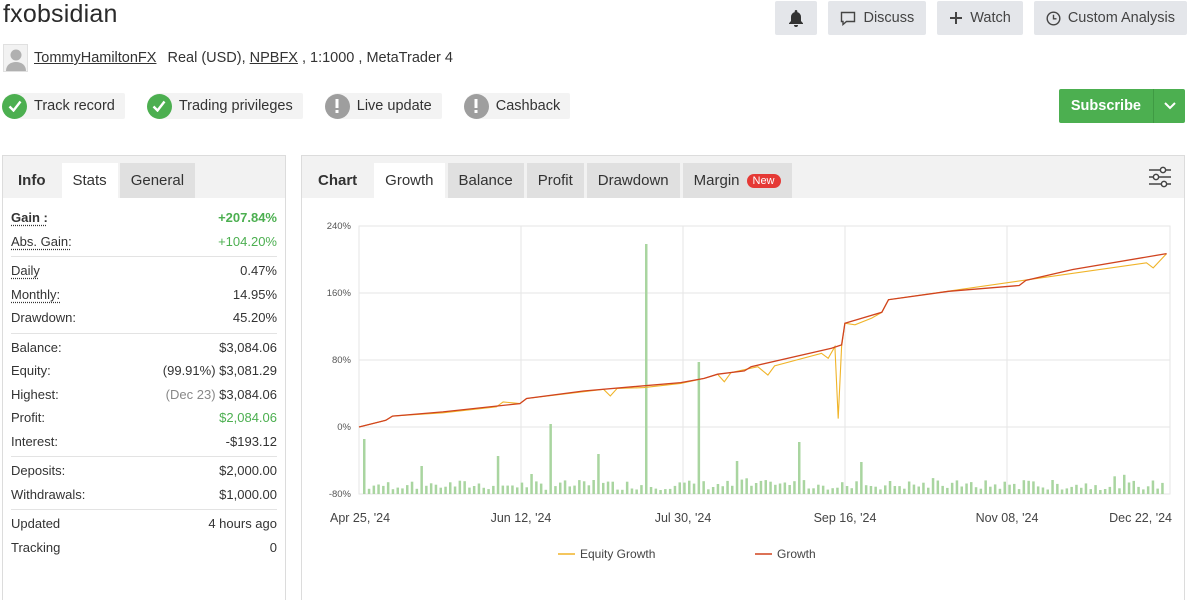 The width and height of the screenshot is (1187, 600). Describe the element at coordinates (528, 106) in the screenshot. I see `badge-label: Cashback` at that location.